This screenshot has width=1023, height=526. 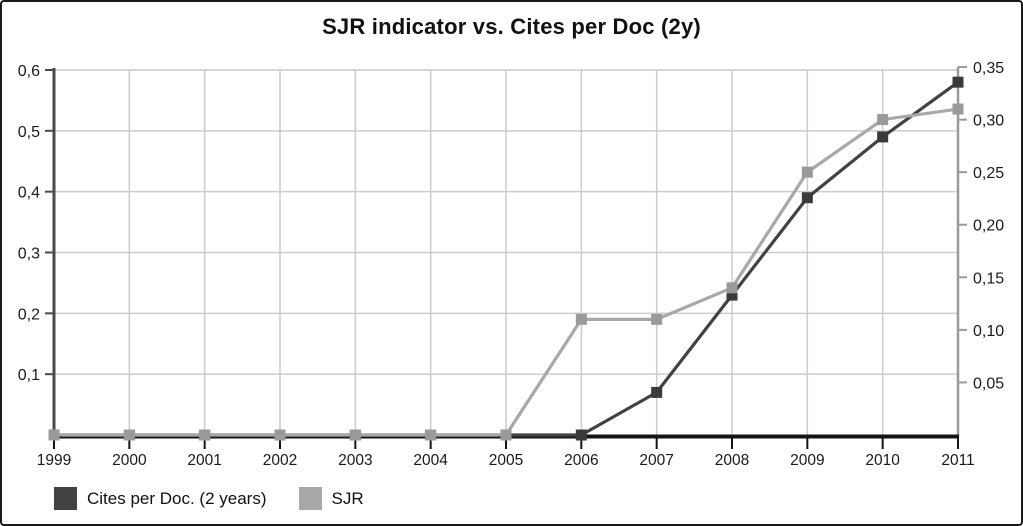 I want to click on x-axis-year-label: 2000, so click(x=129, y=460).